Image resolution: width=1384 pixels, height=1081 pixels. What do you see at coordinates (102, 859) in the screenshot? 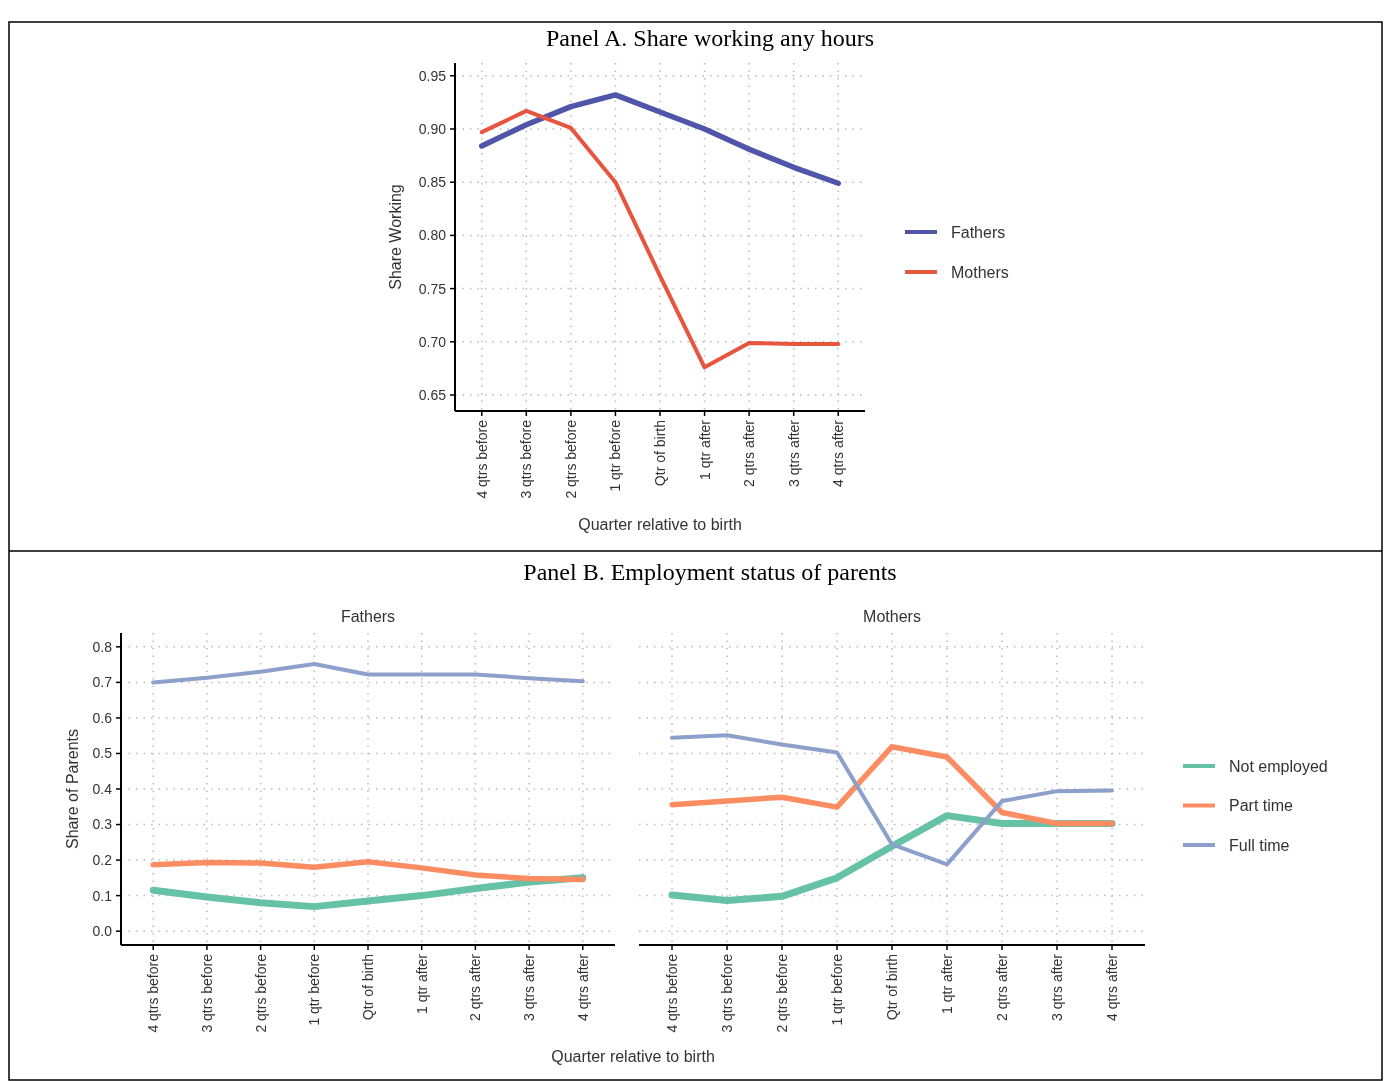
I see `y-tick-label: 0.2` at bounding box center [102, 859].